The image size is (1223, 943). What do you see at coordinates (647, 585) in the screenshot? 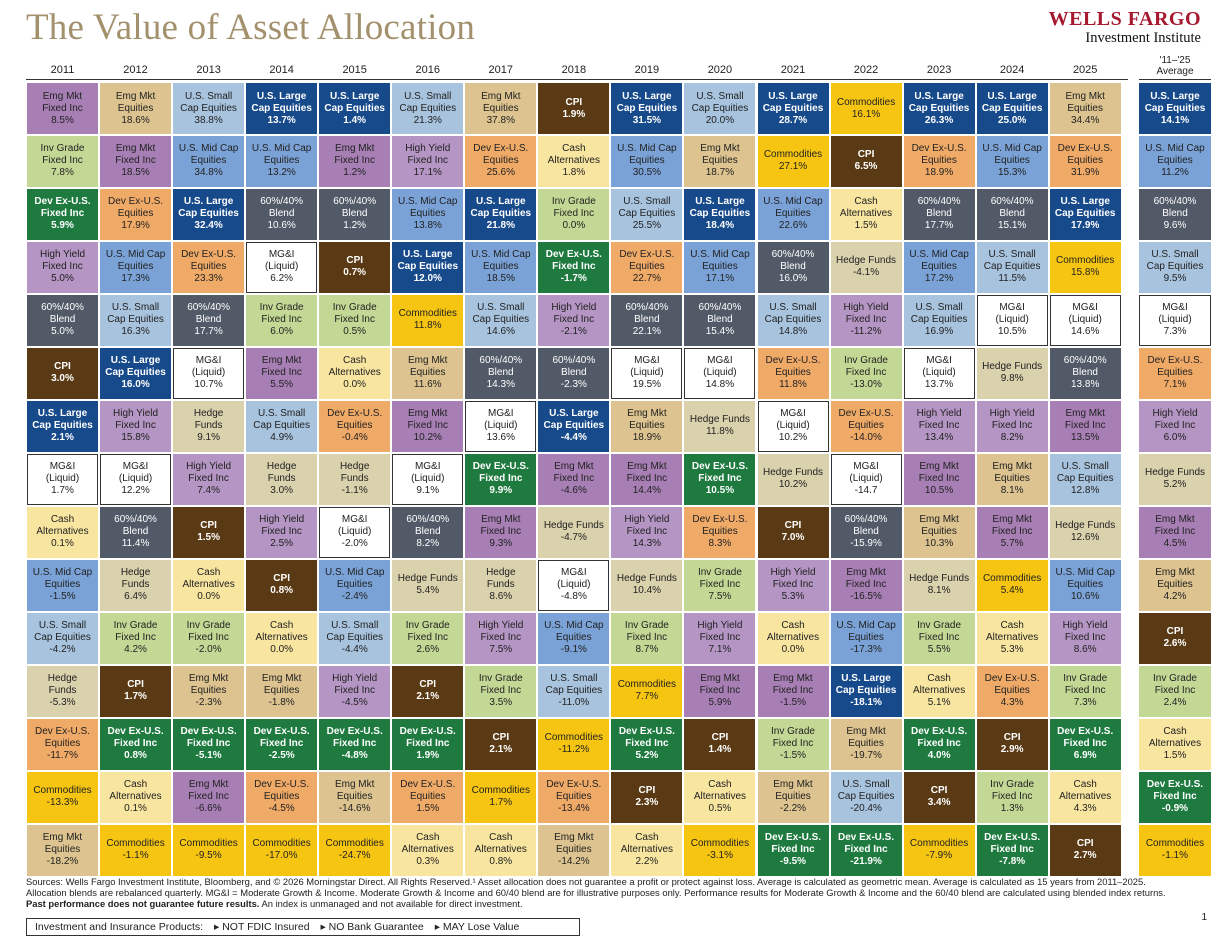
I see `table-cell: Hedge Funds 10.4%` at bounding box center [647, 585].